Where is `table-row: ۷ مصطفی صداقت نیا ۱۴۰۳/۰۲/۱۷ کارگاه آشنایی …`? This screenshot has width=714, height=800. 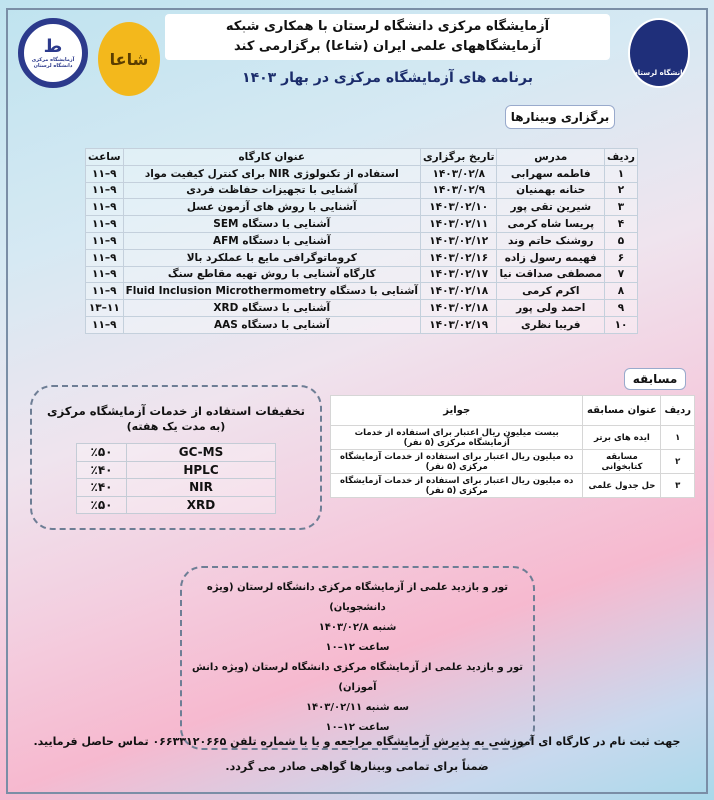
table-row: ۷ مصطفی صداقت نیا ۱۴۰۳/۰۲/۱۷ کارگاه آشنایی … is located at coordinates (361, 274).